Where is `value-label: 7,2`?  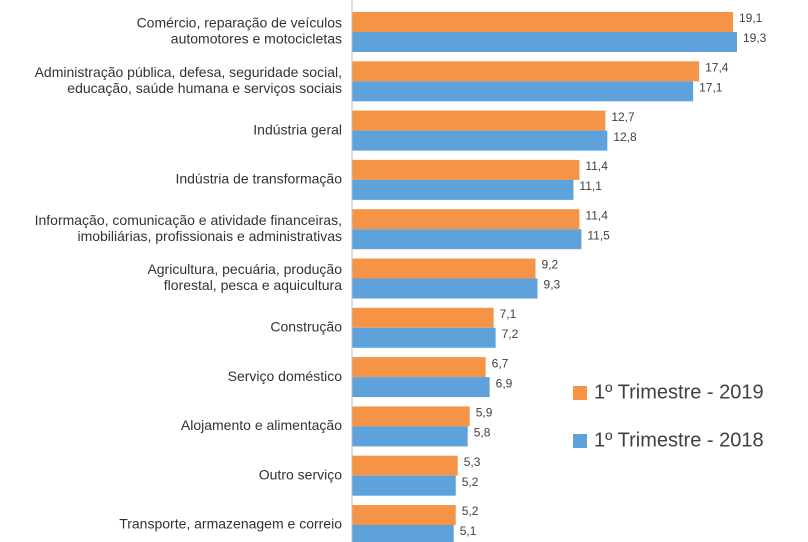
value-label: 7,2 is located at coordinates (510, 334).